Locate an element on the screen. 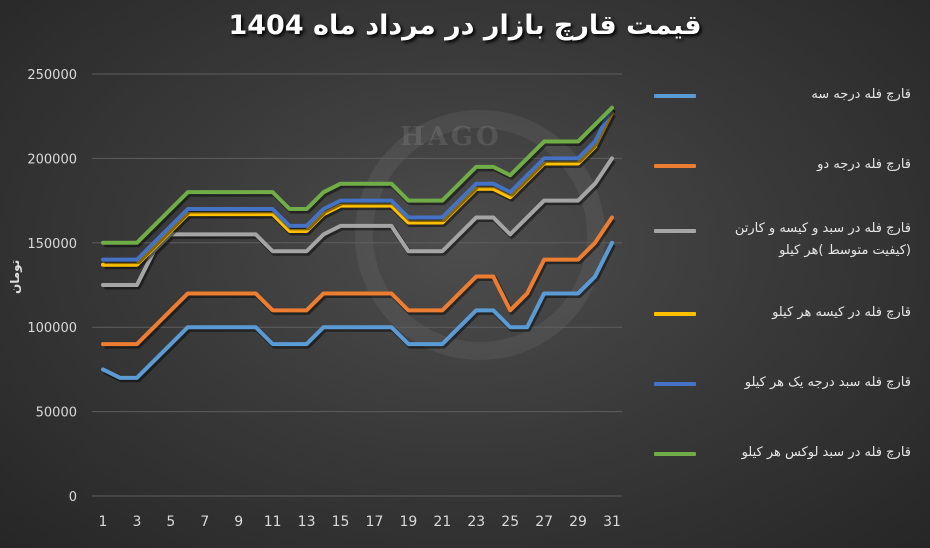 The height and width of the screenshot is (548, 930). x-tick-label: 13 is located at coordinates (307, 522).